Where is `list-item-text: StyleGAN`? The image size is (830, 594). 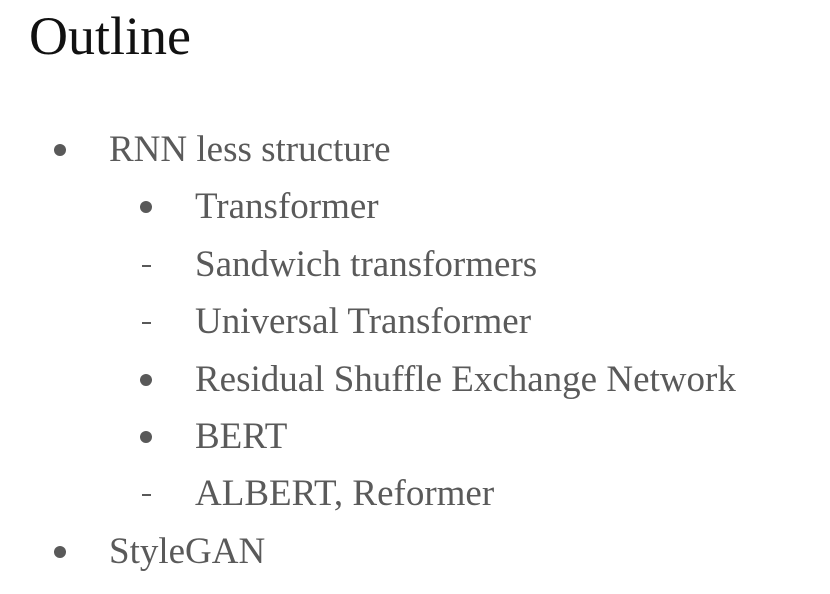
list-item-text: StyleGAN is located at coordinates (187, 551).